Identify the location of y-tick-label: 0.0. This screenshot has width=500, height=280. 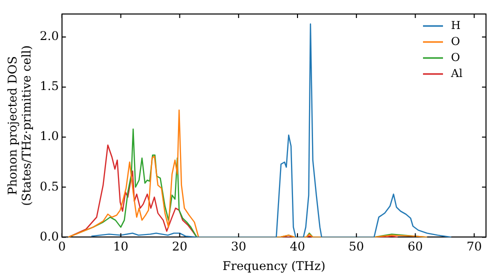
(49, 236).